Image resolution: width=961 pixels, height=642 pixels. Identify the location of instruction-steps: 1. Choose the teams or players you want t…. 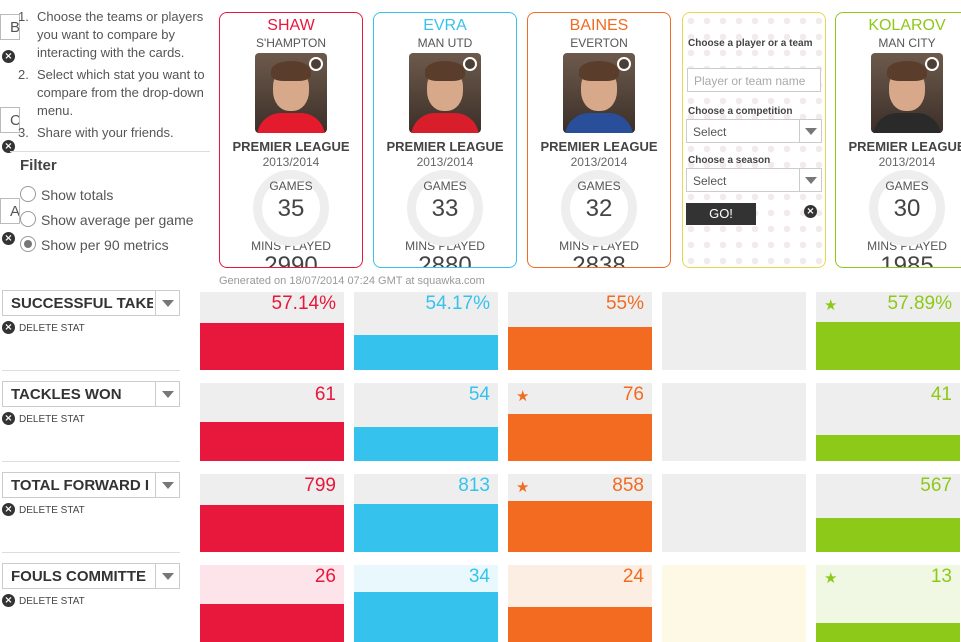
(115, 77).